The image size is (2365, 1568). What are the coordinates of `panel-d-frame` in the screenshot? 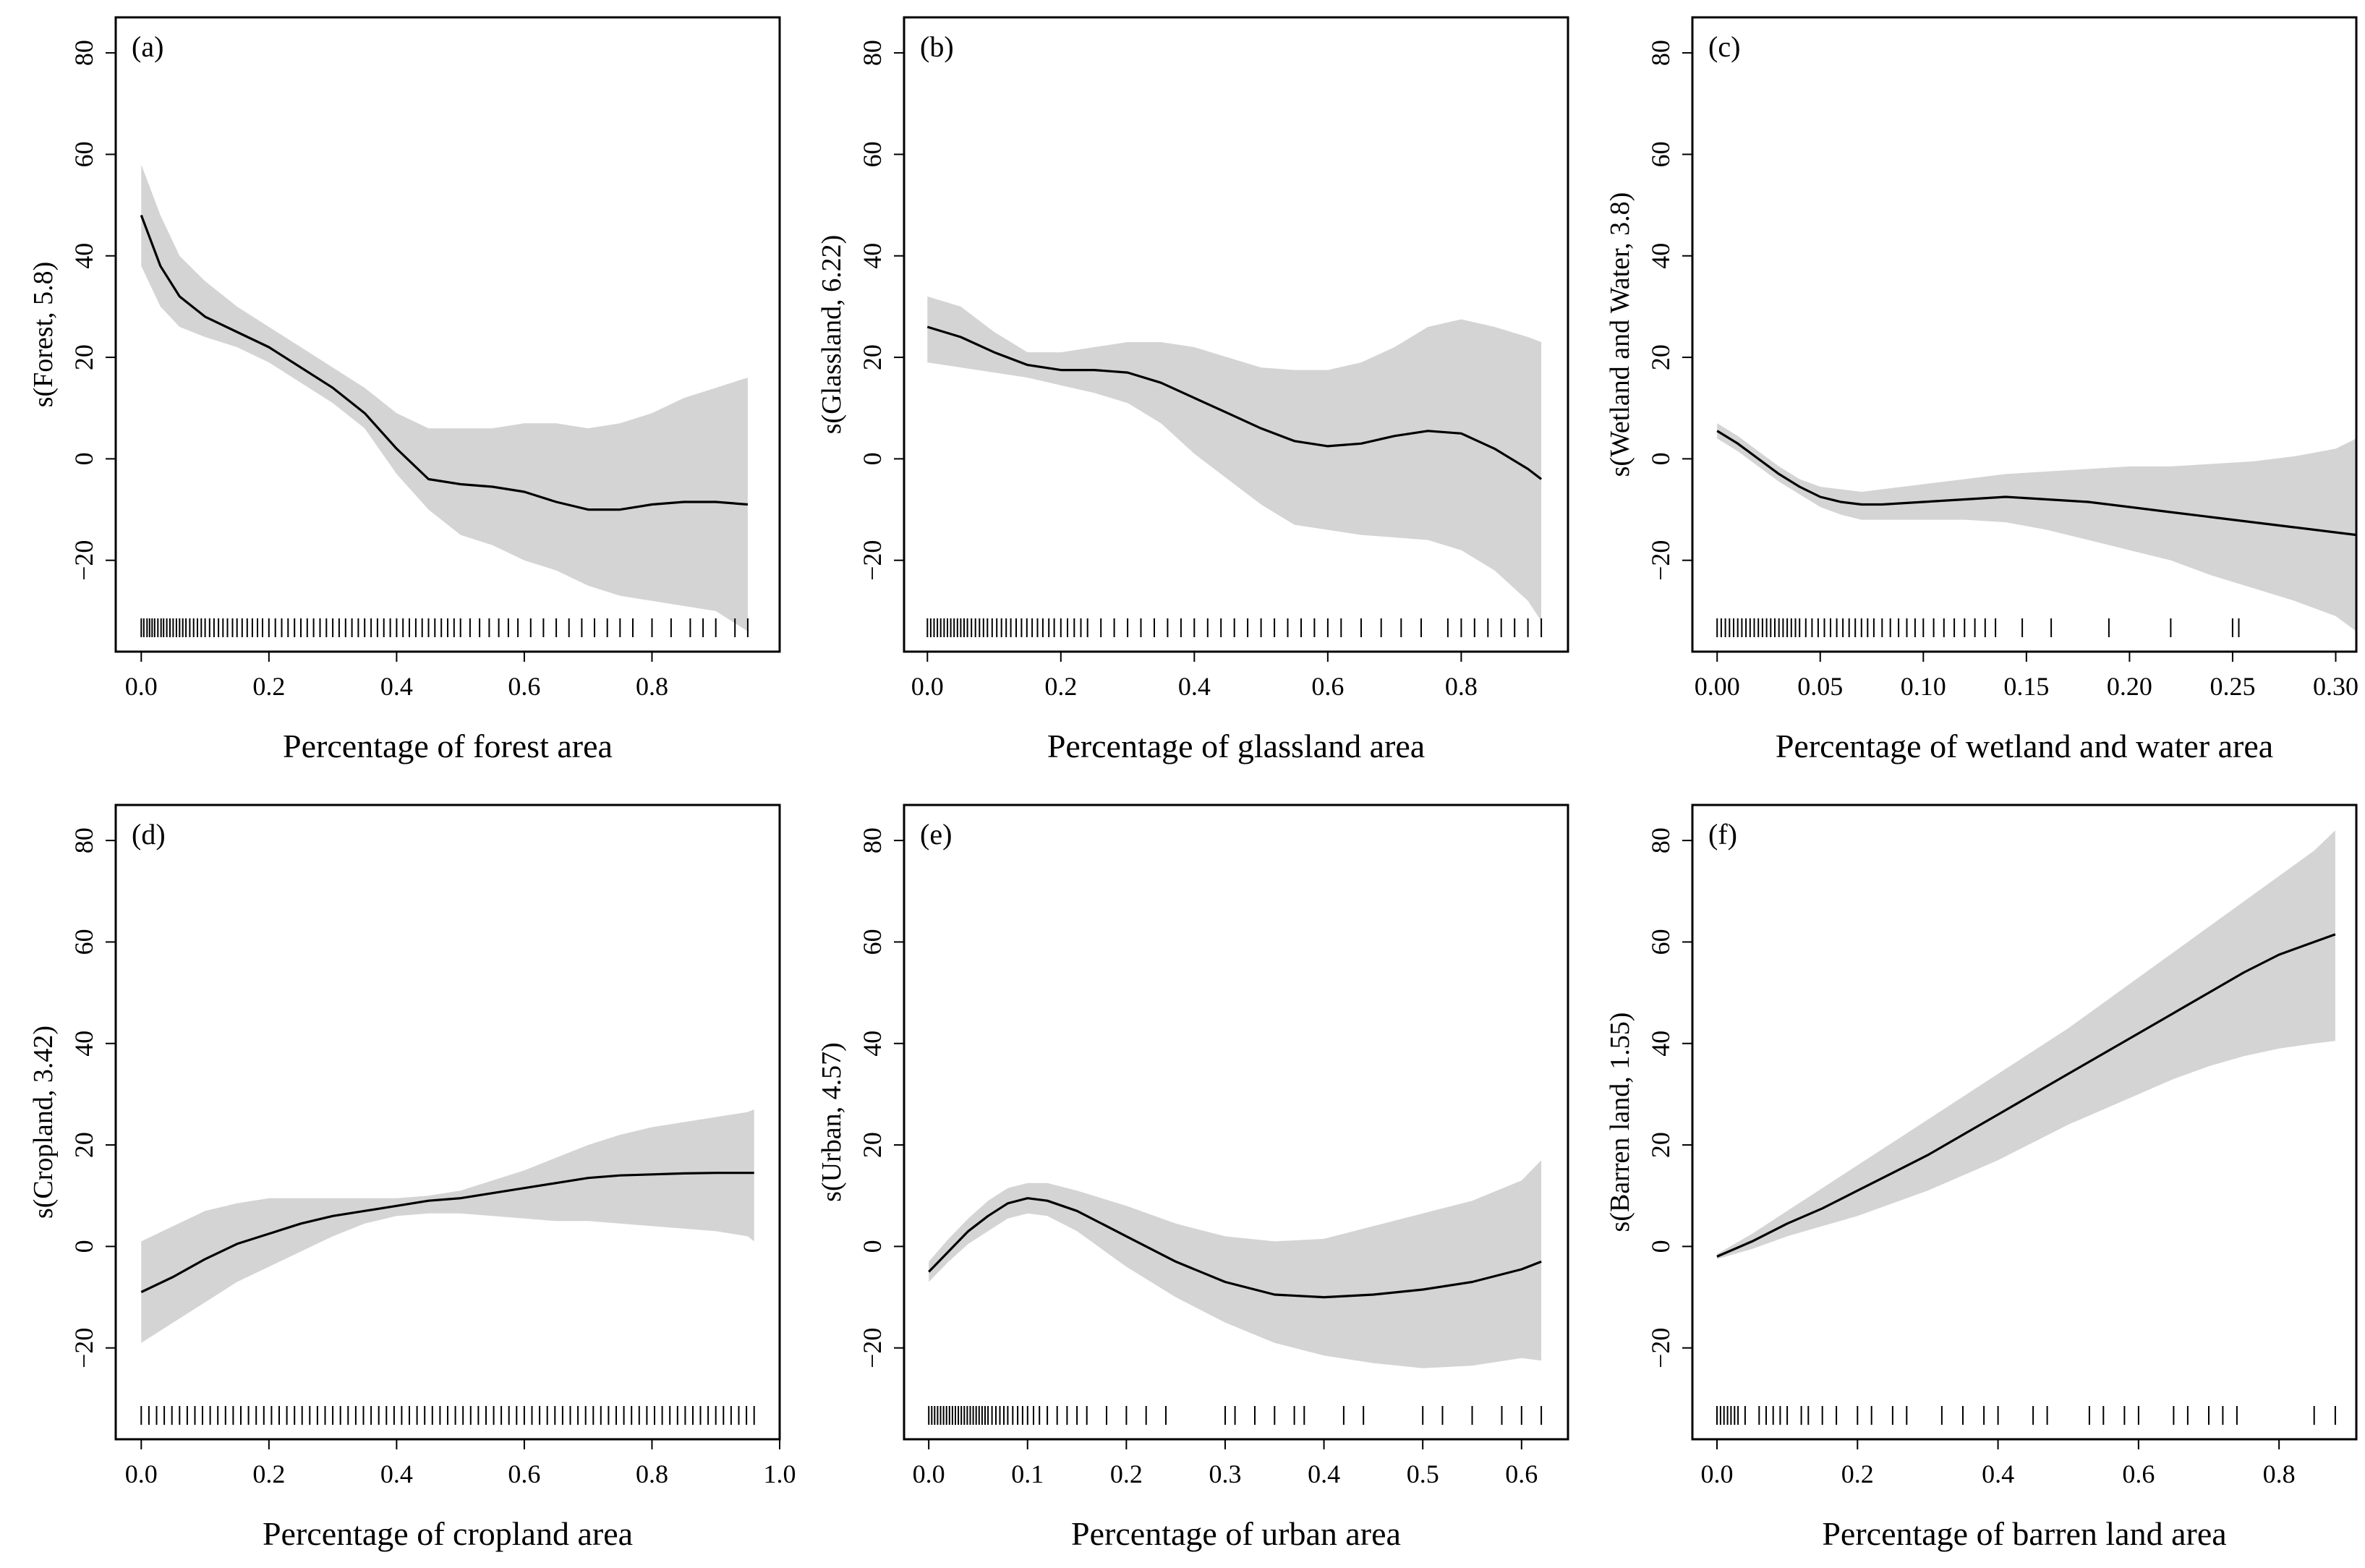 It's located at (447, 1122).